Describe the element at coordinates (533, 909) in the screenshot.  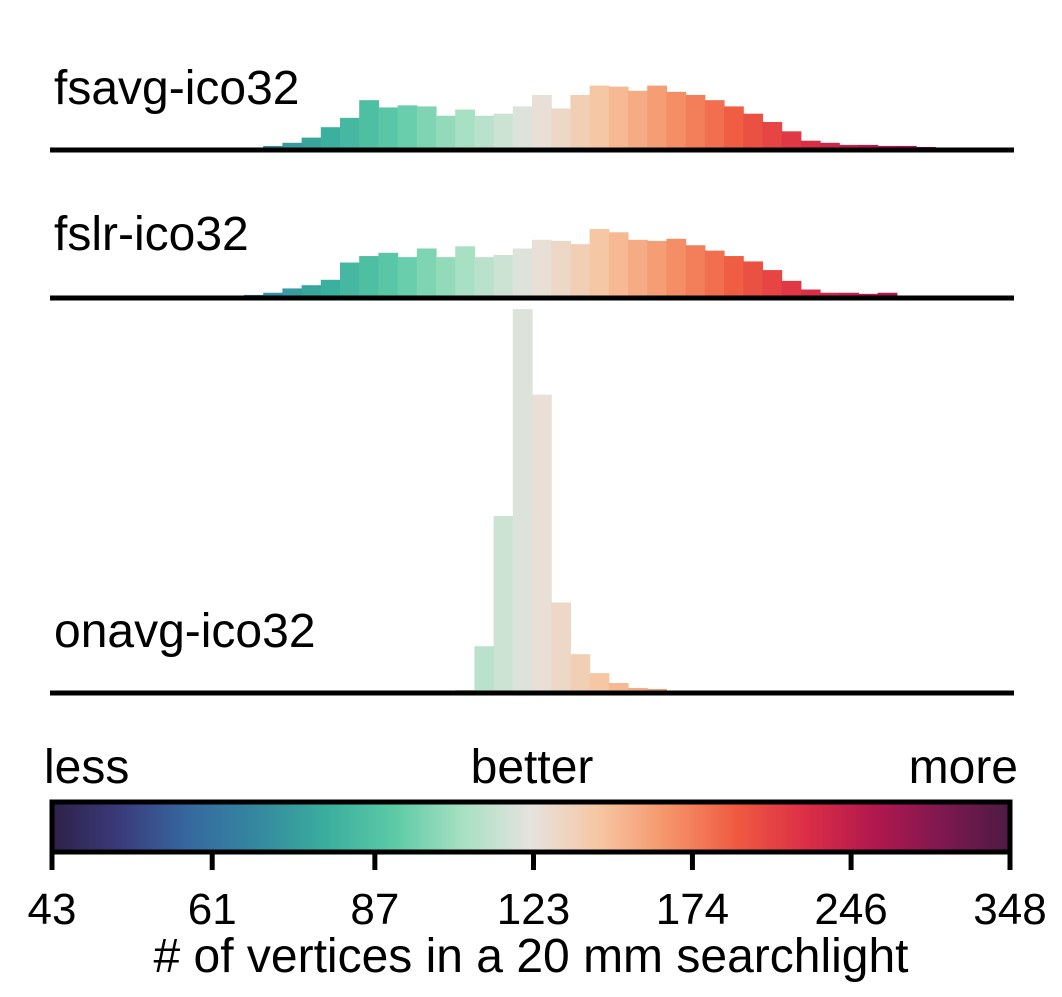
I see `colorbar-tick-label-3: 123` at that location.